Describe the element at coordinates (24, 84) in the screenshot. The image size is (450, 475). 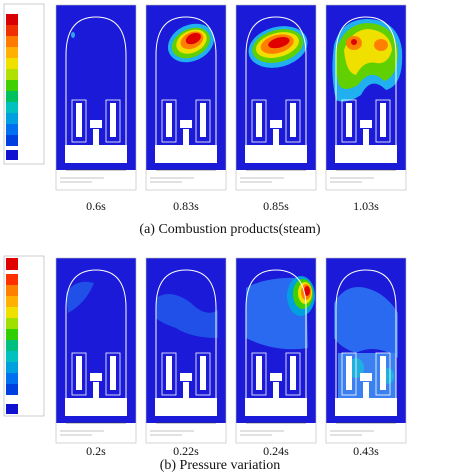
I see `legend-a` at that location.